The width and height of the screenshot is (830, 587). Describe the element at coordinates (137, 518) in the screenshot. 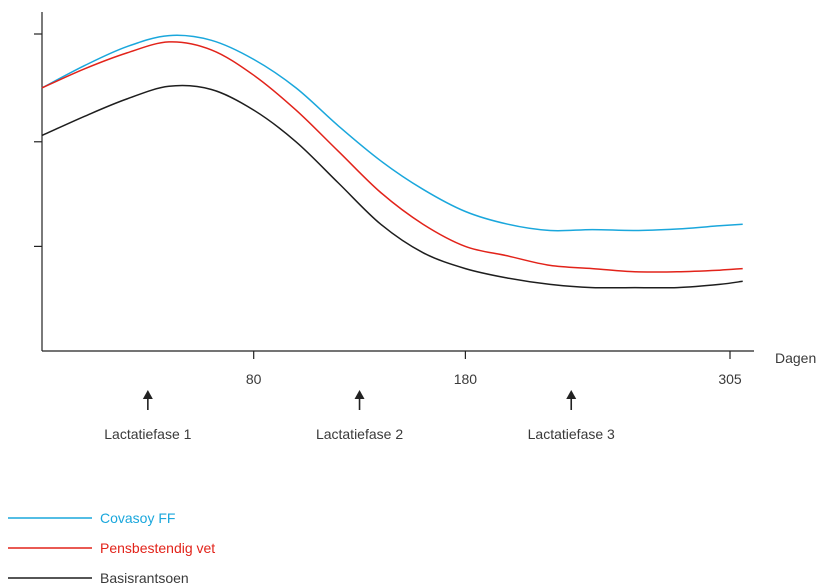

I see `legend-label-1: Covasoy FF` at that location.